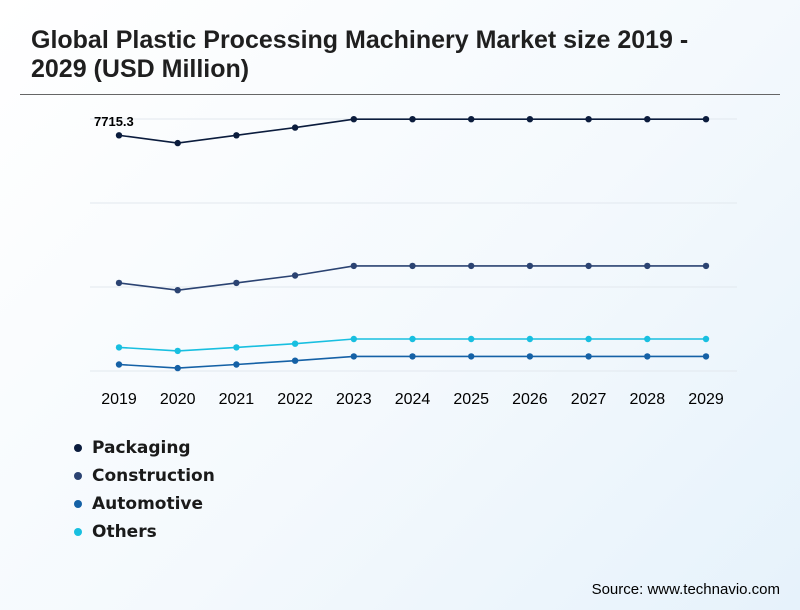 Image resolution: width=800 pixels, height=610 pixels. I want to click on point-others-2029, so click(706, 339).